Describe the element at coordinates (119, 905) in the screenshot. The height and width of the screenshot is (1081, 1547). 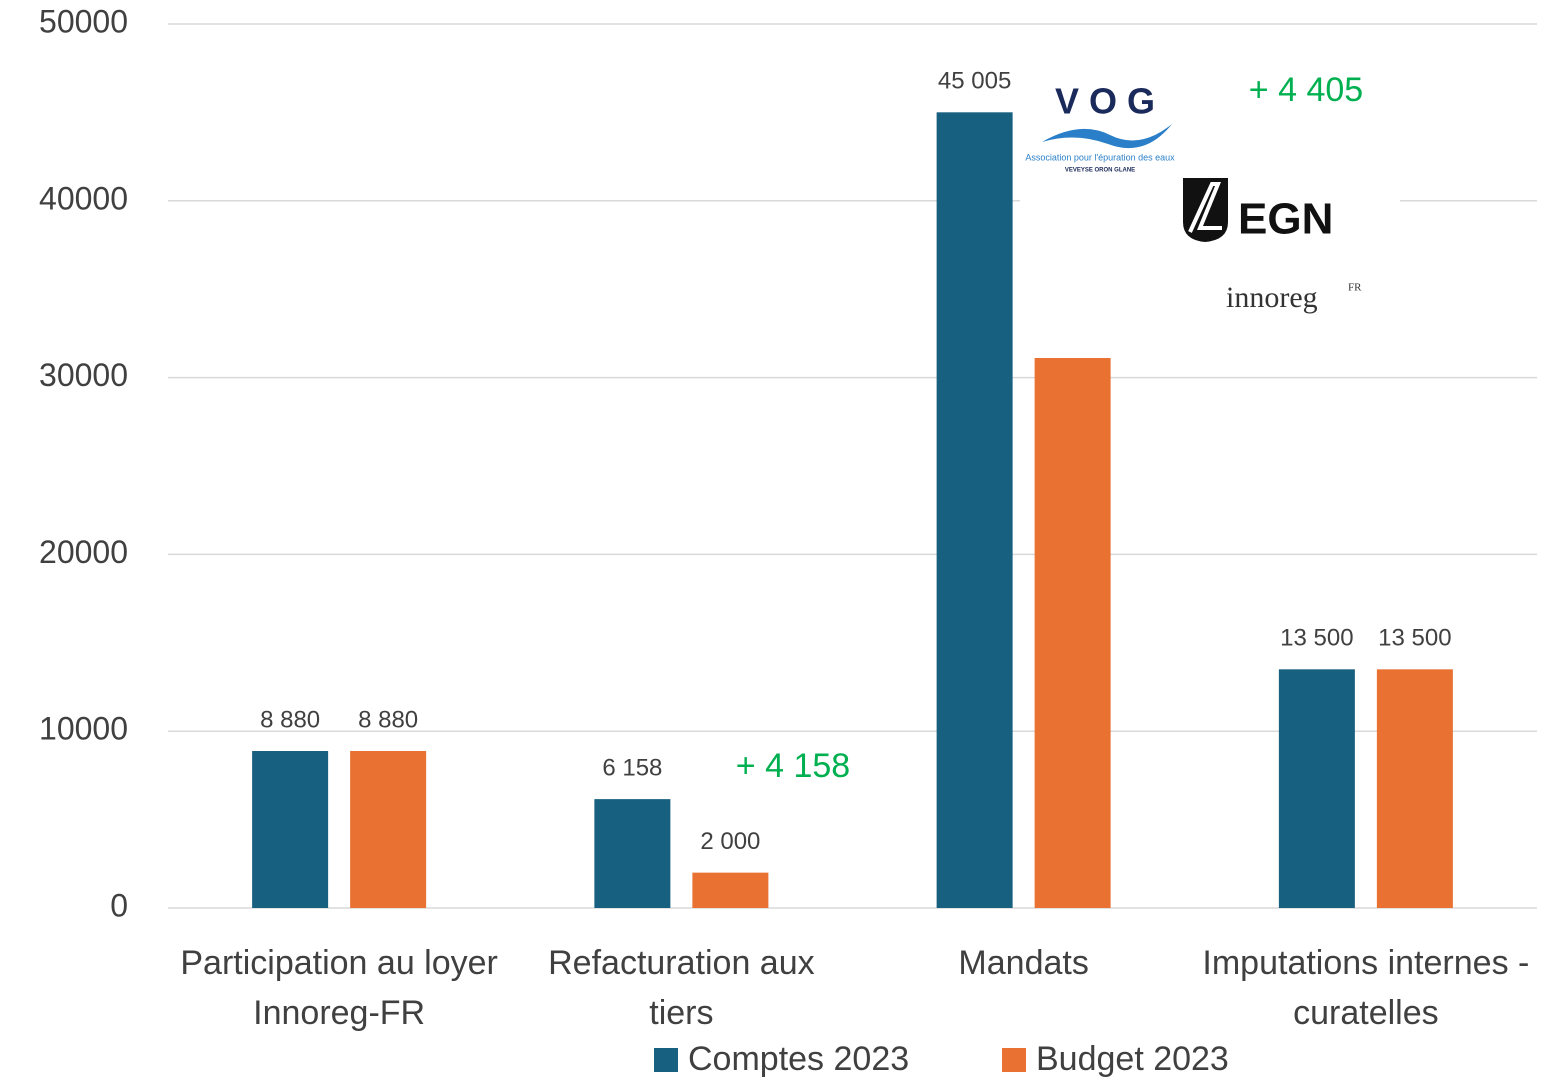
I see `y-tick-label: 0` at that location.